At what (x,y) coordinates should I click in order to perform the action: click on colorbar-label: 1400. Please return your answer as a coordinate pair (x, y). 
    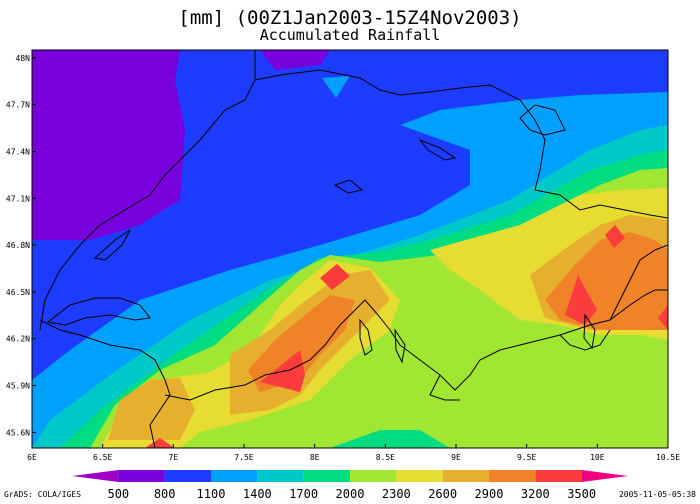
    Looking at the image, I should click on (257, 493).